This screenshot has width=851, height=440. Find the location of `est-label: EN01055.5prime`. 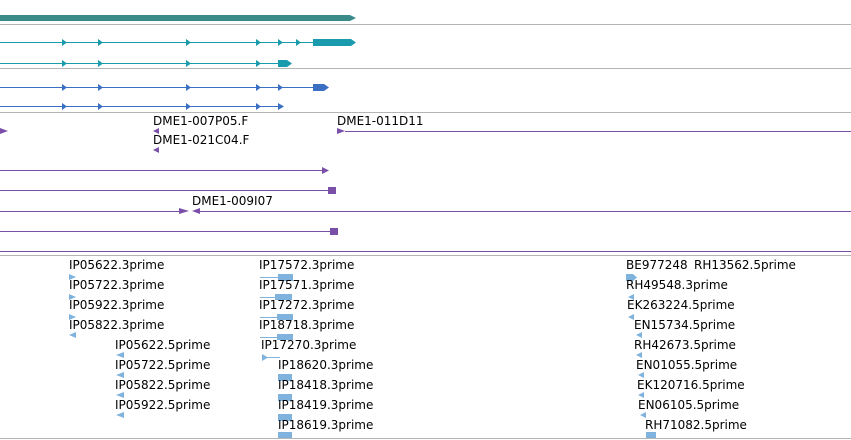

est-label: EN01055.5prime is located at coordinates (687, 365).